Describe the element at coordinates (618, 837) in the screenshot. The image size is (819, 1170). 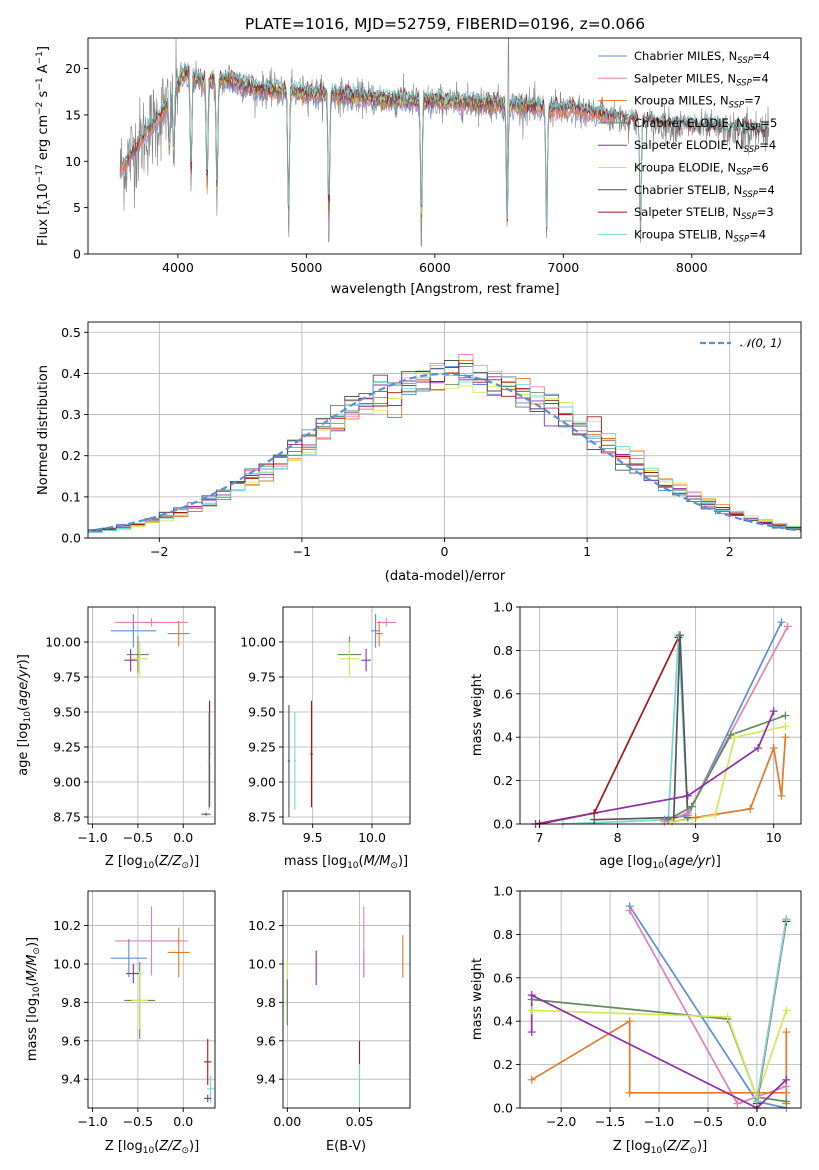
I see `mass-weight-vs-age-xtick-label: 8` at that location.